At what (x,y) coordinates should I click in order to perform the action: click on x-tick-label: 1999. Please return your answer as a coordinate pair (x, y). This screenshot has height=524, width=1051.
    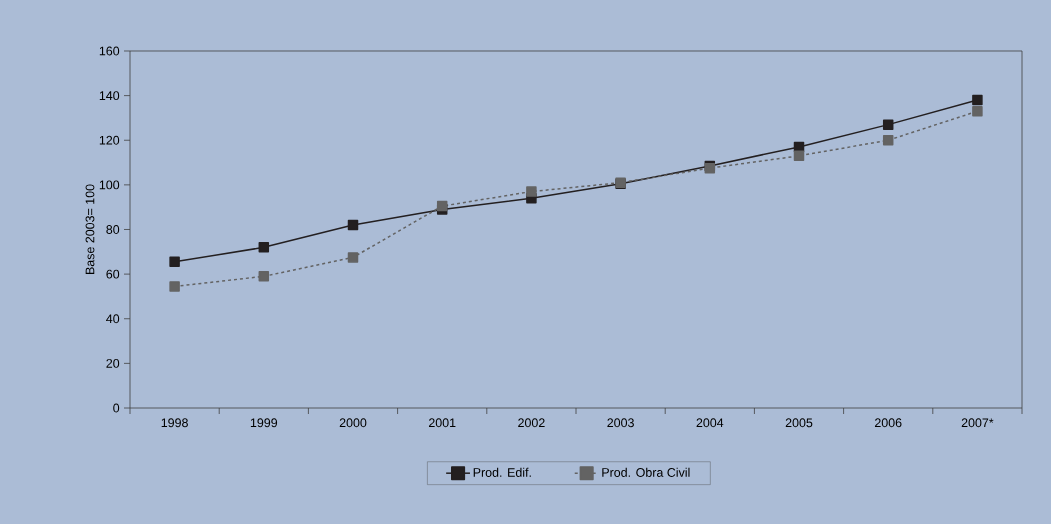
    Looking at the image, I should click on (264, 423).